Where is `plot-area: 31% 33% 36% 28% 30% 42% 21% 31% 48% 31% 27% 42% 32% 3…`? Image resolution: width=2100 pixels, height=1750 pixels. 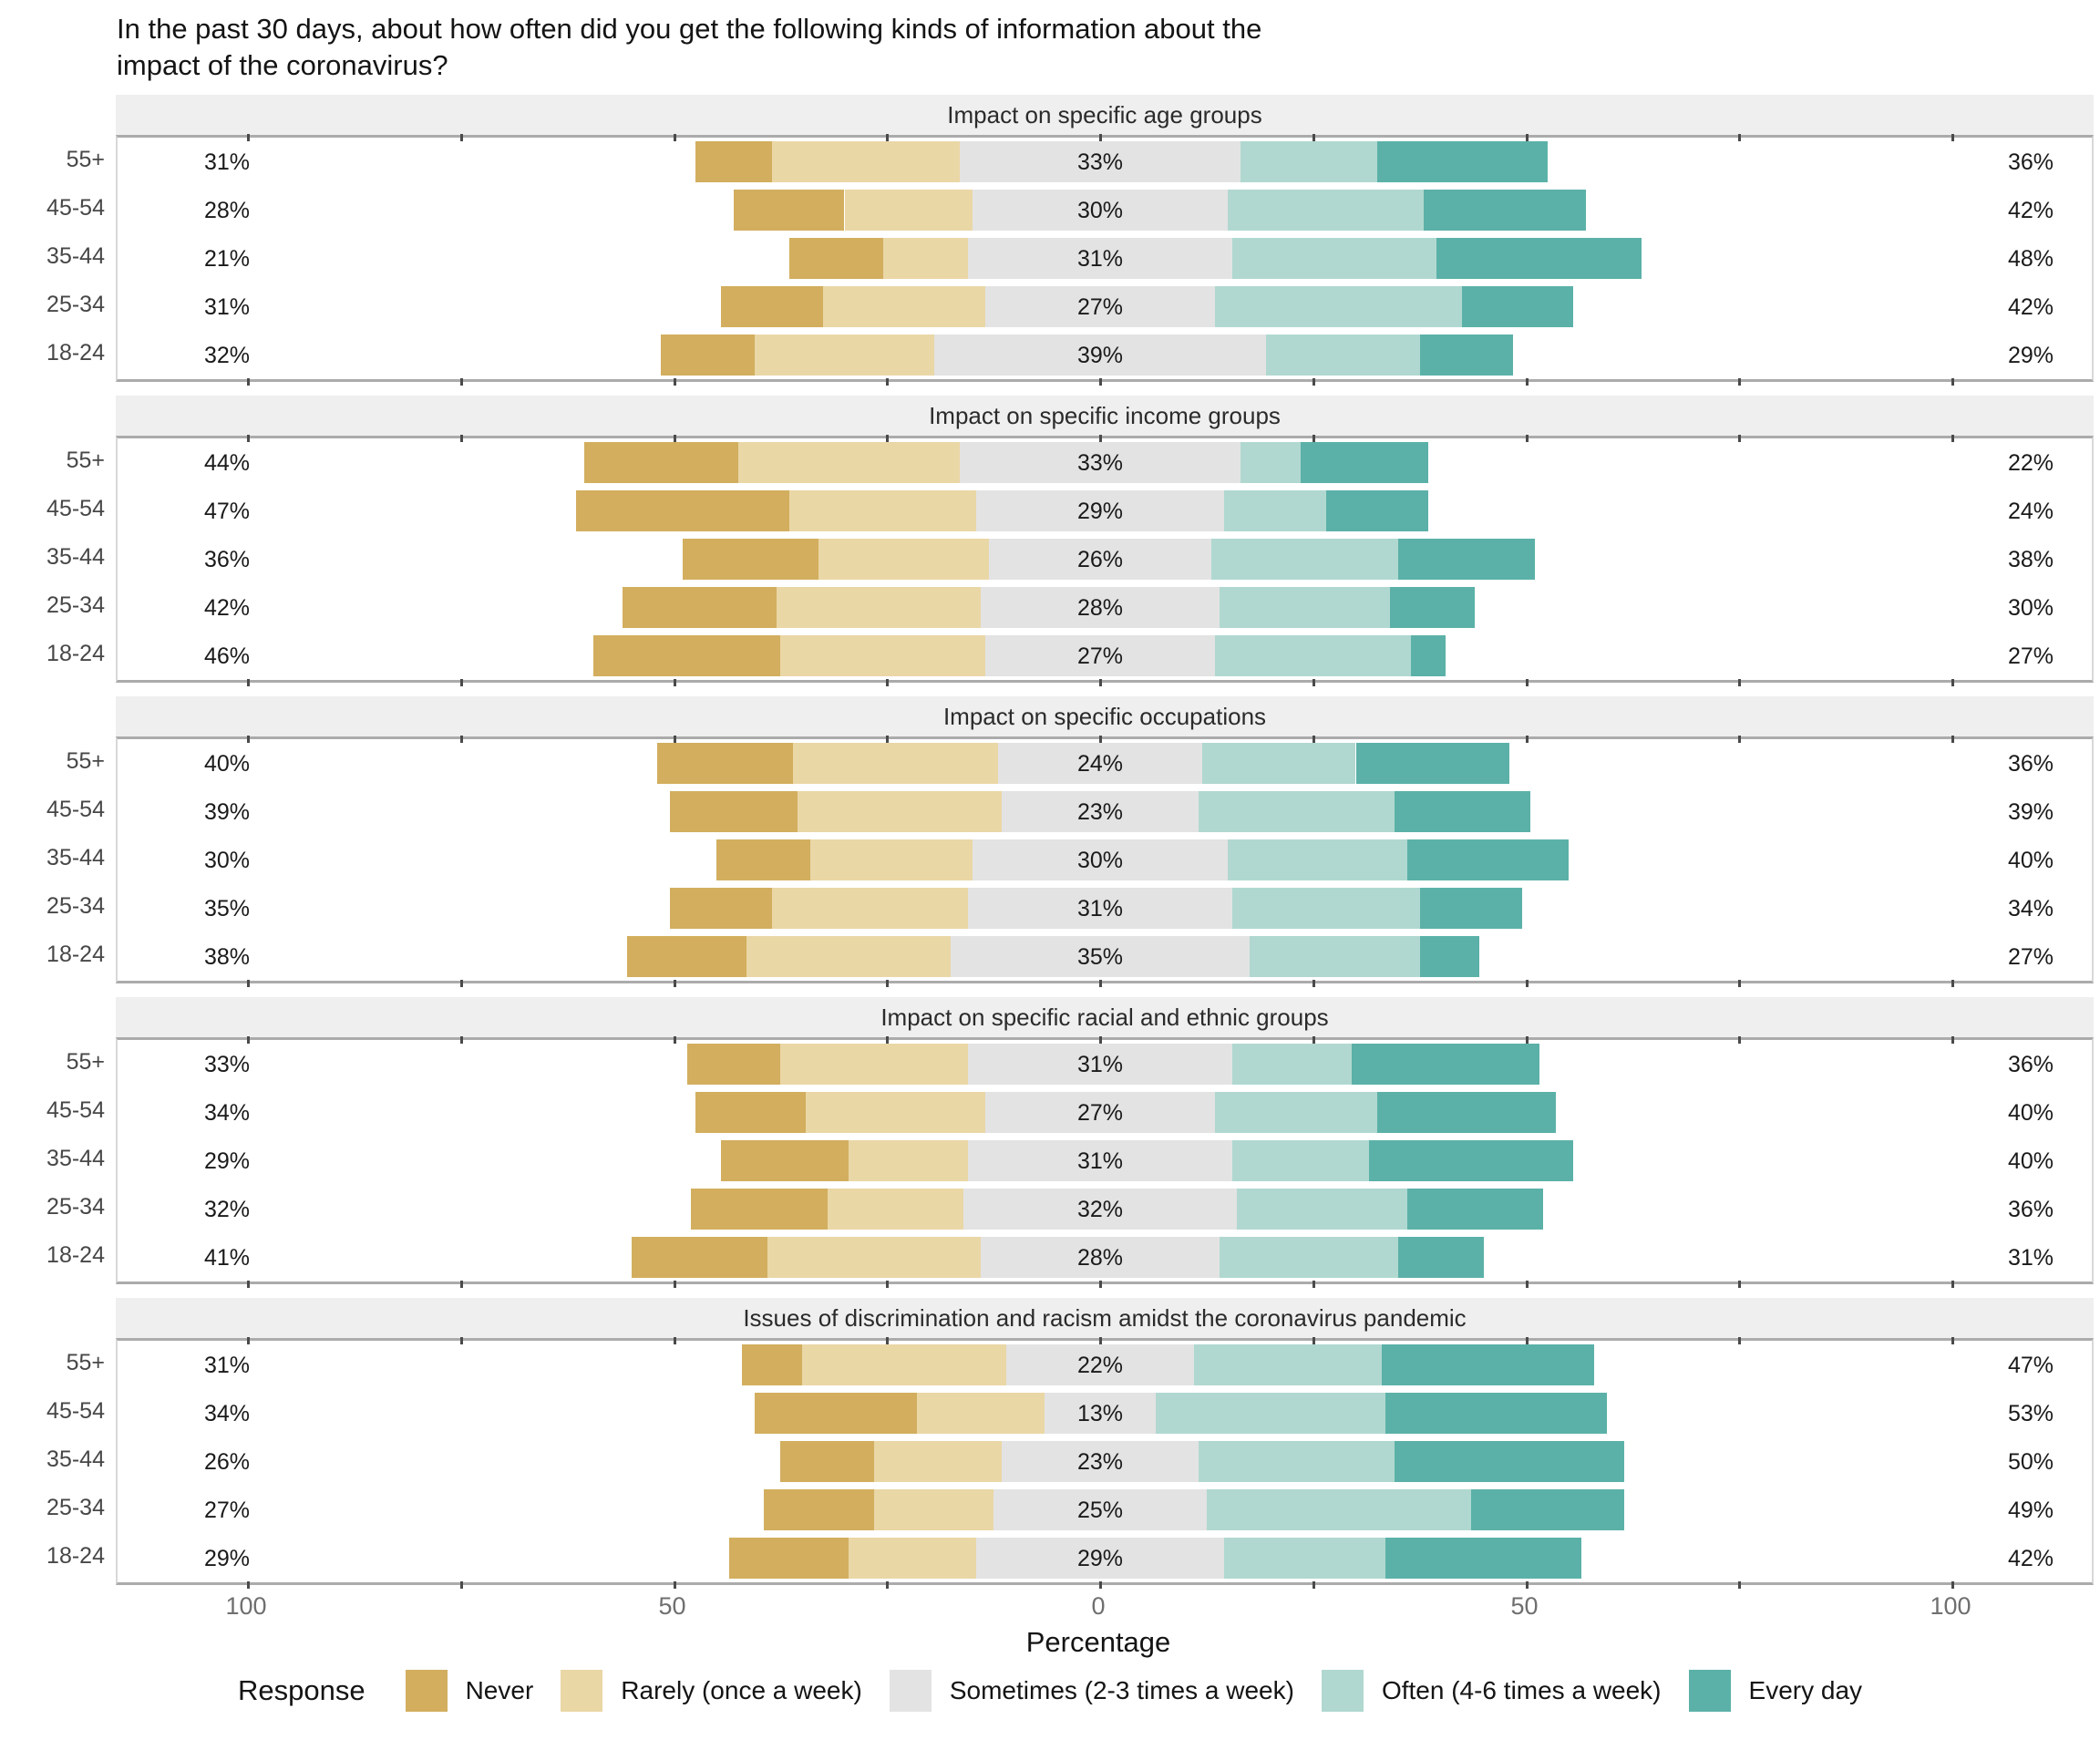 plot-area: 31% 33% 36% 28% 30% 42% 21% 31% 48% 31% 27% 42% 32% 3… is located at coordinates (1105, 260).